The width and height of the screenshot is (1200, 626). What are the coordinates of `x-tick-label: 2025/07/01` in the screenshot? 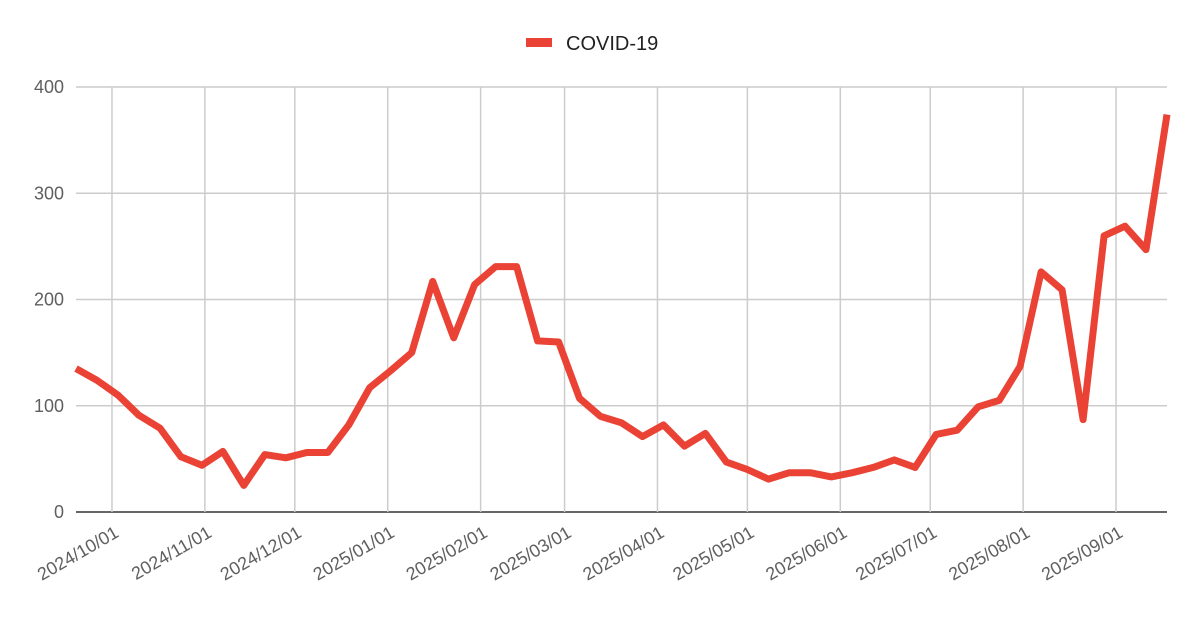 It's located at (896, 553).